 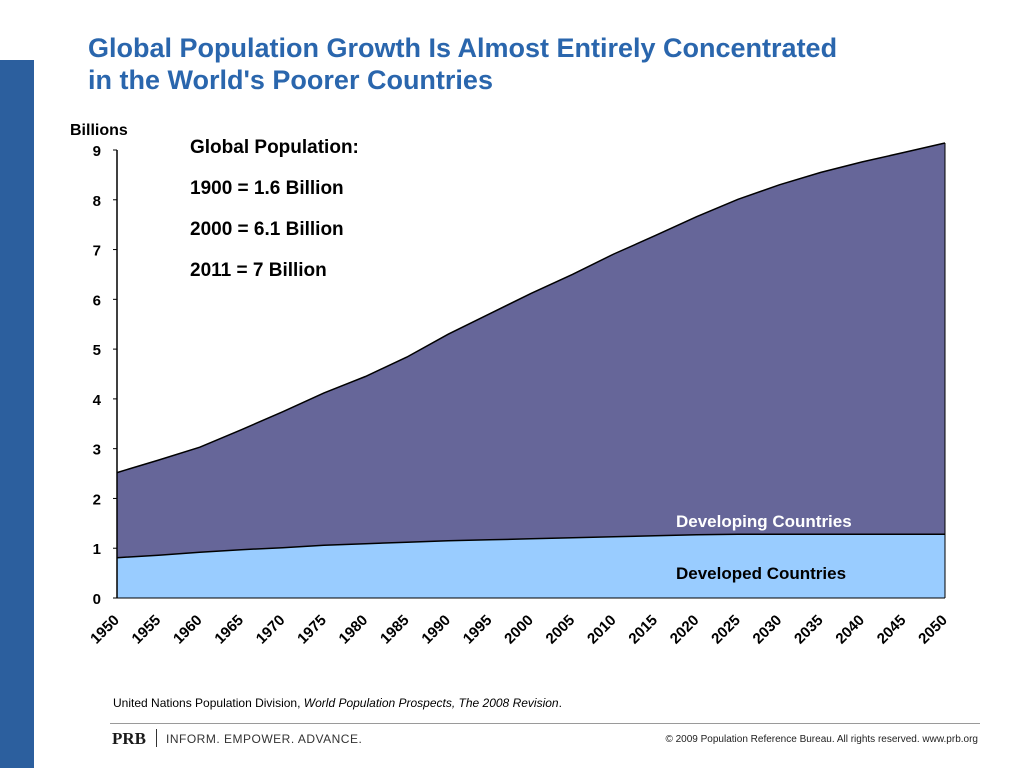 I want to click on y-tick-label: 8, so click(x=97, y=201).